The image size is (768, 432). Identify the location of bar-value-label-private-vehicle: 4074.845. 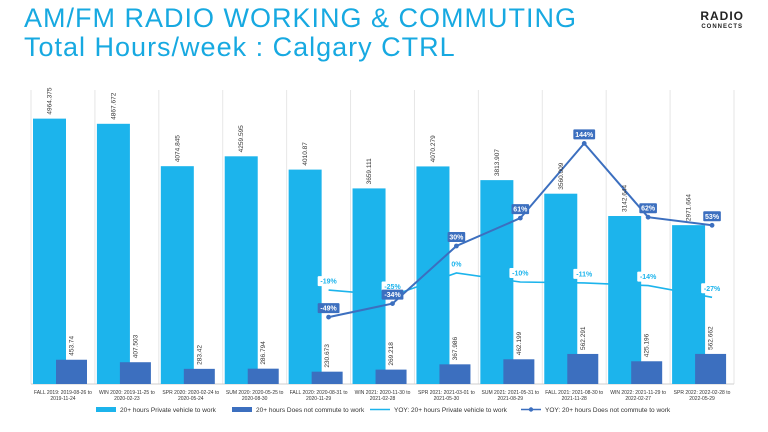
(177, 148).